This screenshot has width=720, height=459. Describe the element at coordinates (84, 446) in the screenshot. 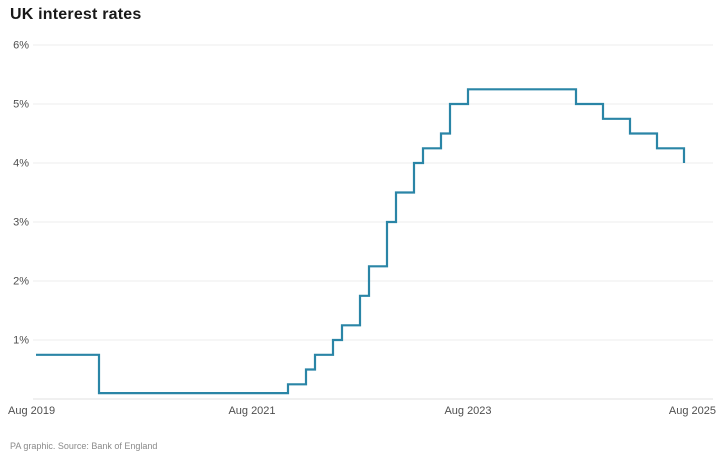

I see `source-attribution: PA graphic. Source: Bank of England` at that location.